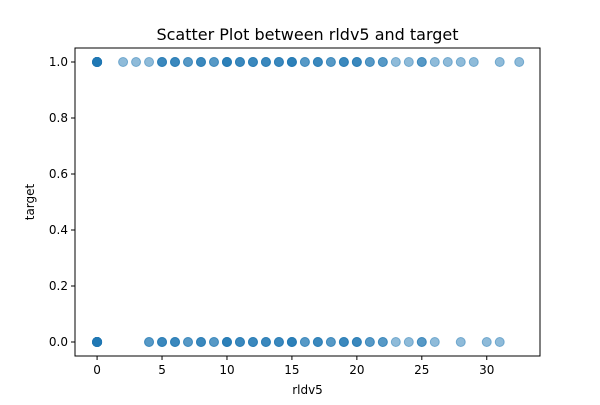 The image size is (600, 405). Describe the element at coordinates (58, 230) in the screenshot. I see `y-tick-label-2: 0.4` at that location.